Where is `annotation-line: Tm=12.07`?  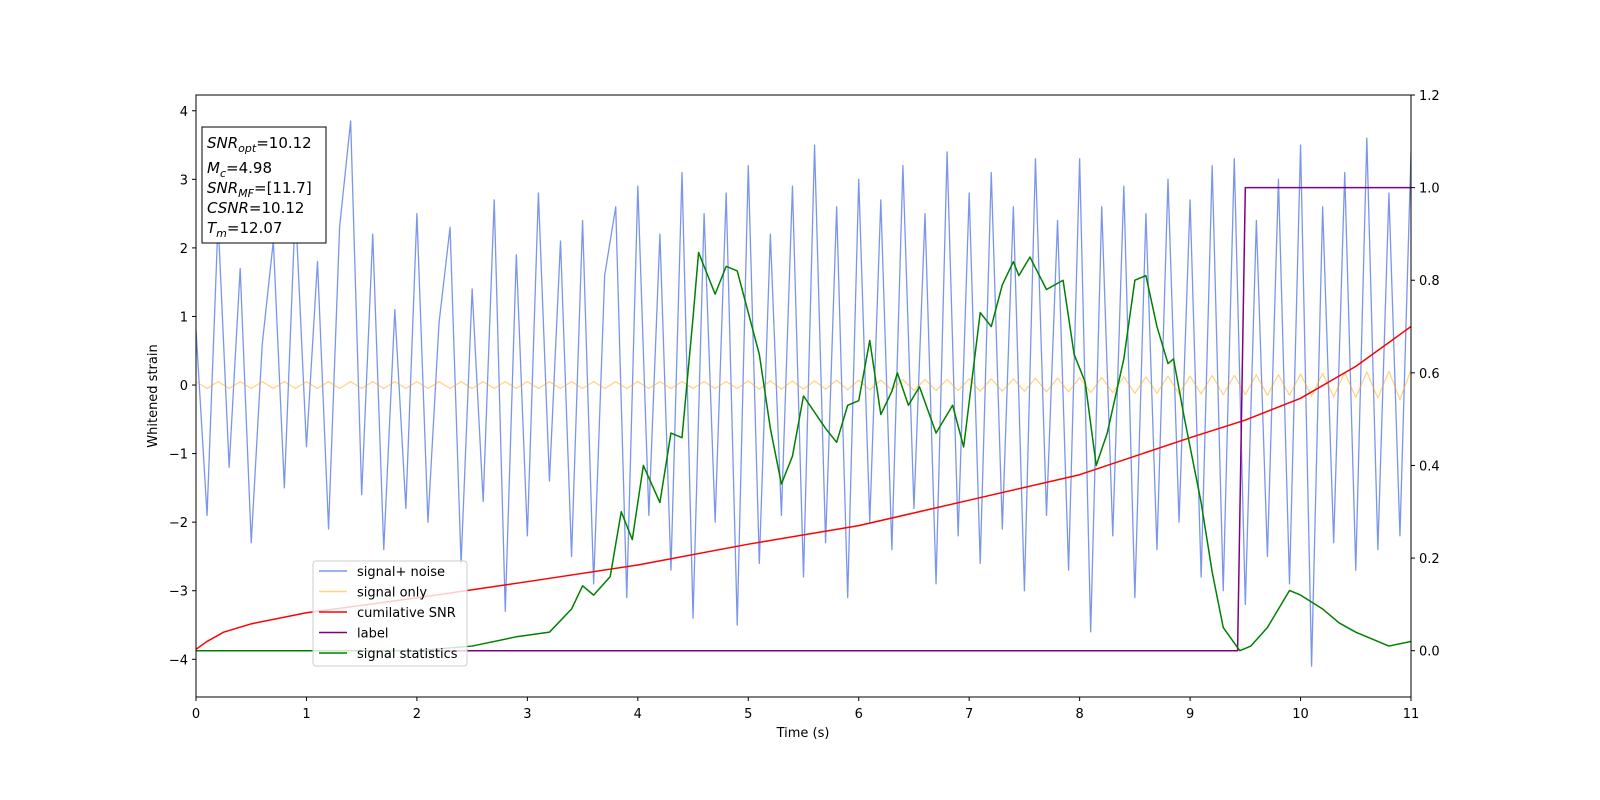
annotation-line: Tm=12.07 is located at coordinates (244, 229).